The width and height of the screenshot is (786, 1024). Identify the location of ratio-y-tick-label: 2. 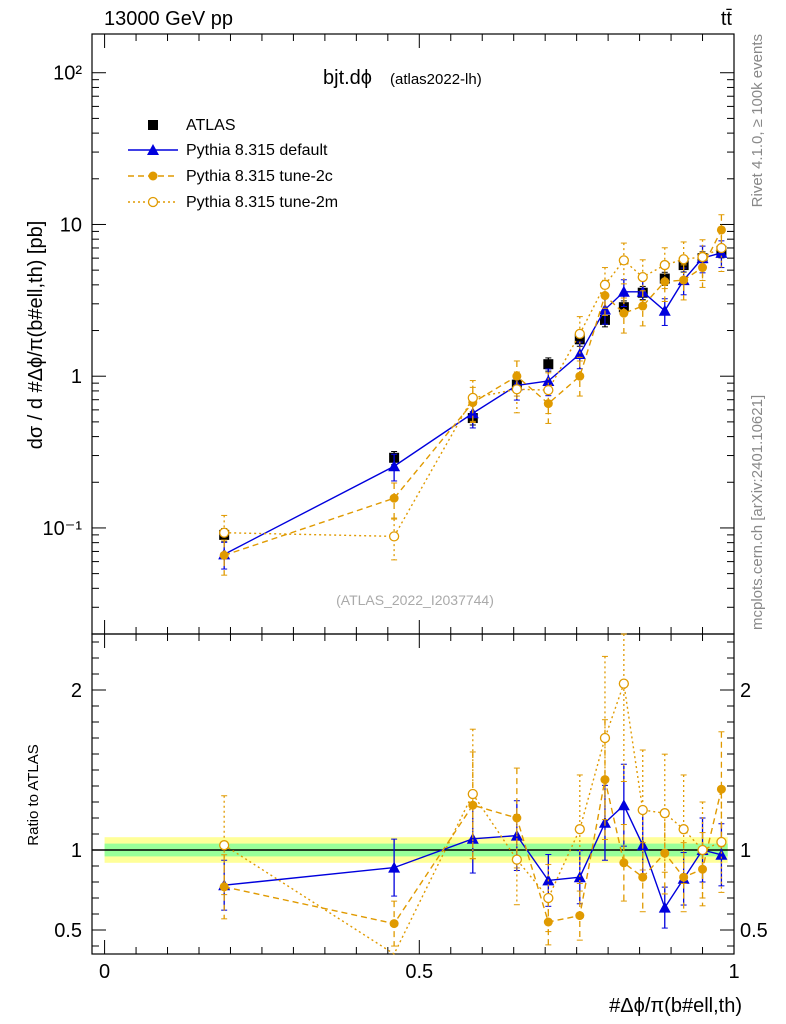
(76, 691).